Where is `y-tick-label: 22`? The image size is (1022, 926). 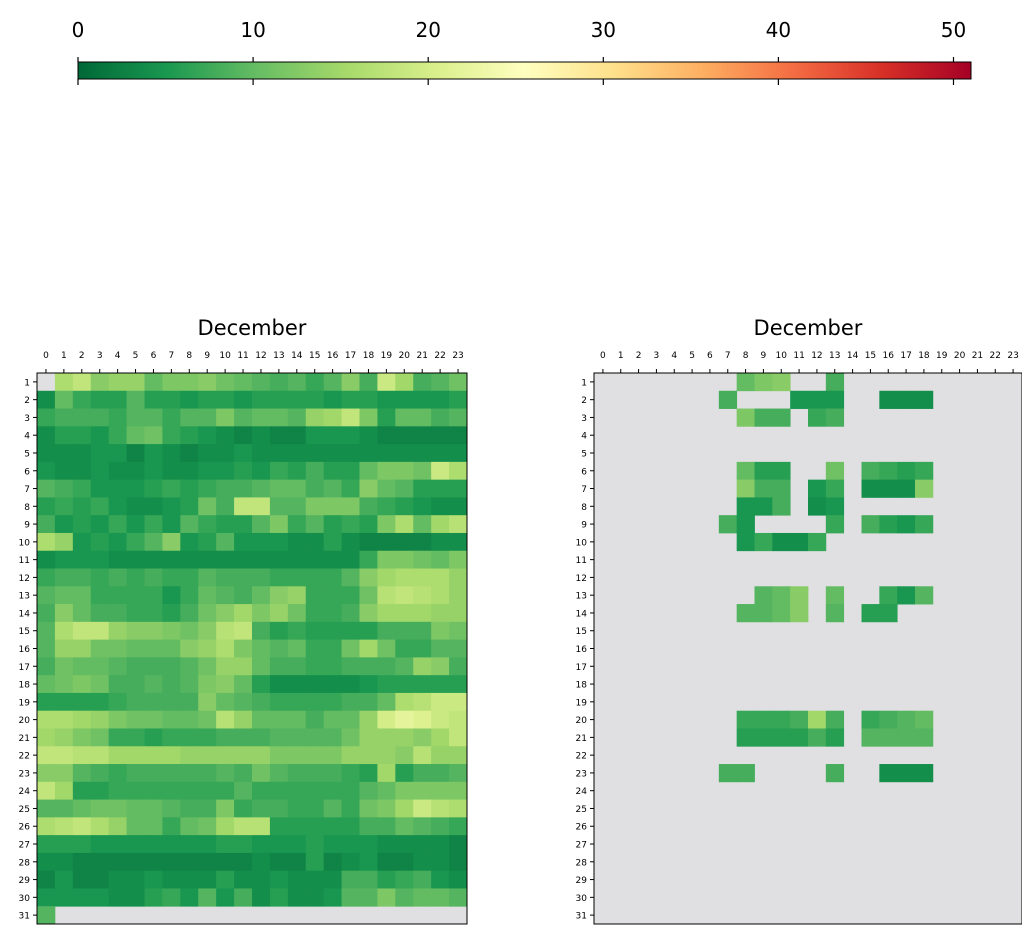
y-tick-label: 22 is located at coordinates (581, 757).